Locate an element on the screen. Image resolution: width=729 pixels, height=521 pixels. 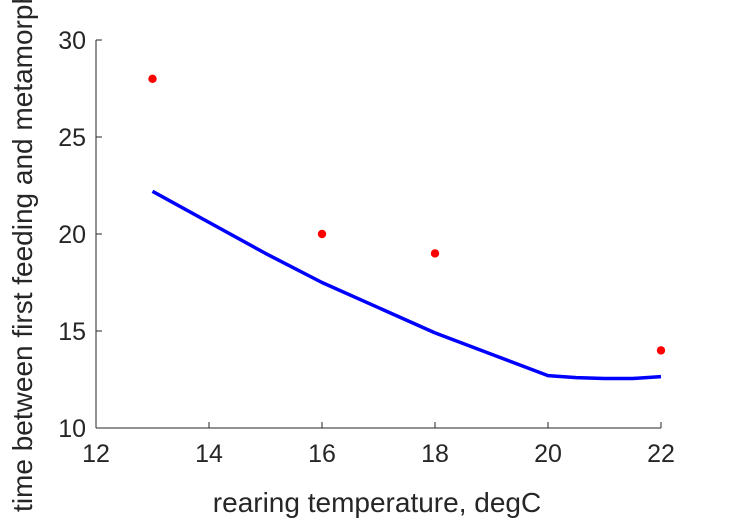
x-axis-label: rearing temperature, degC is located at coordinates (377, 502).